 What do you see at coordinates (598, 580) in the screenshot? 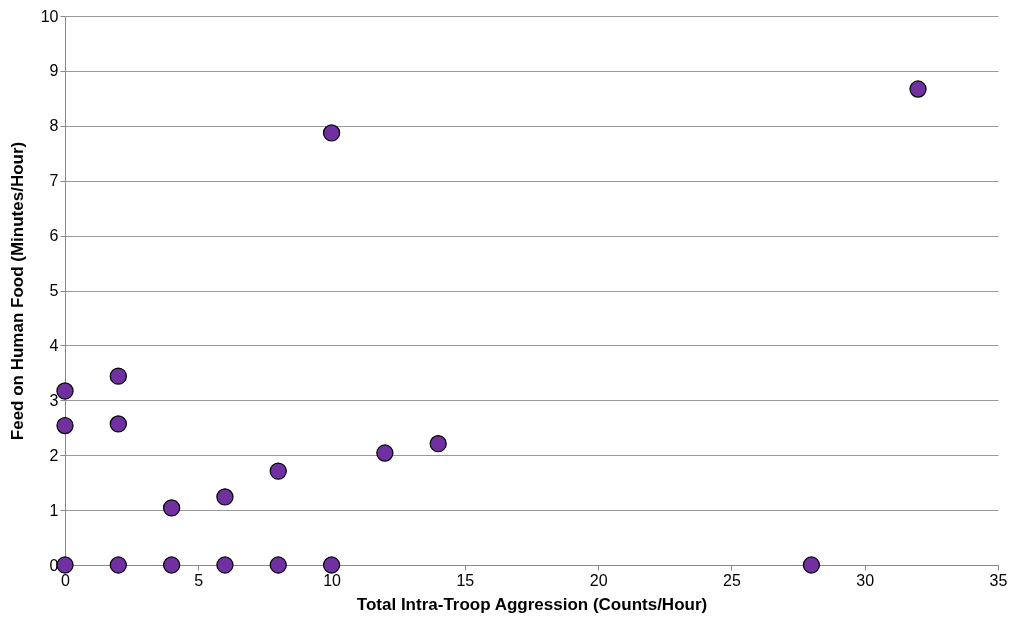
I see `x-tick-label: 20` at bounding box center [598, 580].